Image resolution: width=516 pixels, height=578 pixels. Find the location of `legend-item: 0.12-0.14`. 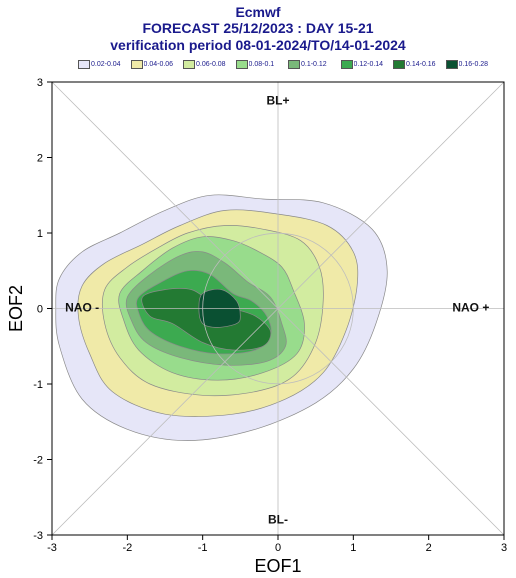

legend-item: 0.12-0.14 is located at coordinates (367, 64).